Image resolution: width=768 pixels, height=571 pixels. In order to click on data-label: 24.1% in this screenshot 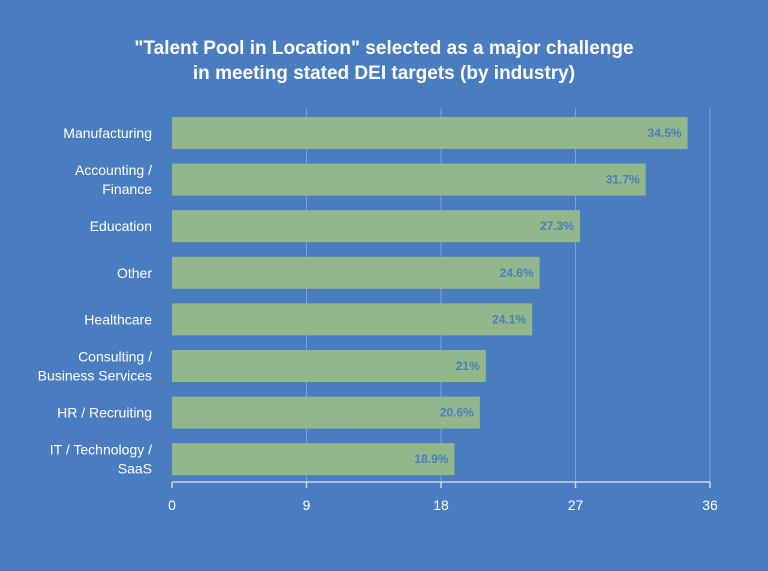, I will do `click(509, 319)`.